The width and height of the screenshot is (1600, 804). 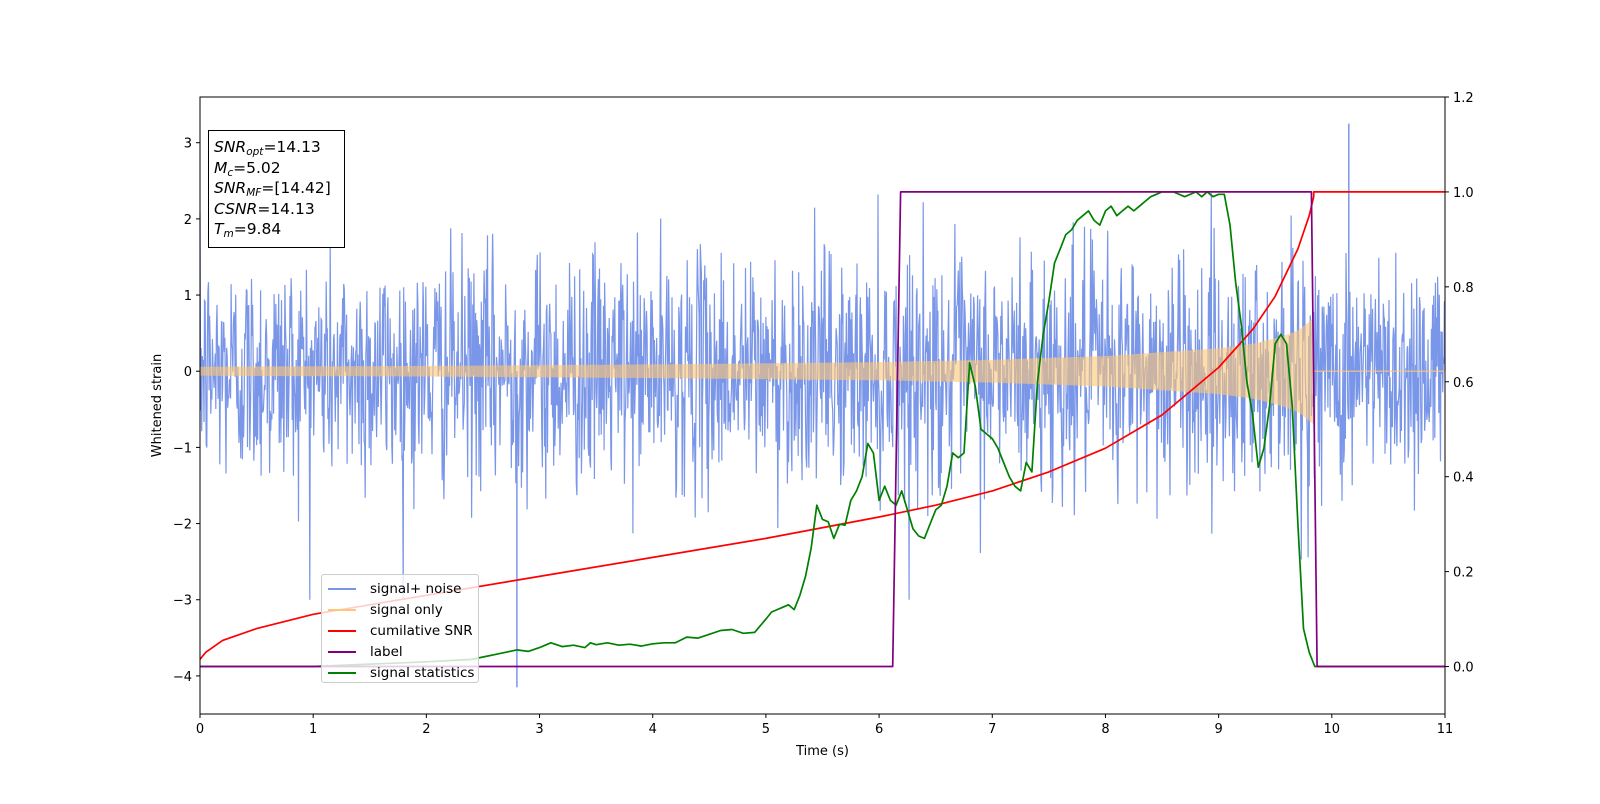 I want to click on x-tick-label: 3, so click(x=539, y=729).